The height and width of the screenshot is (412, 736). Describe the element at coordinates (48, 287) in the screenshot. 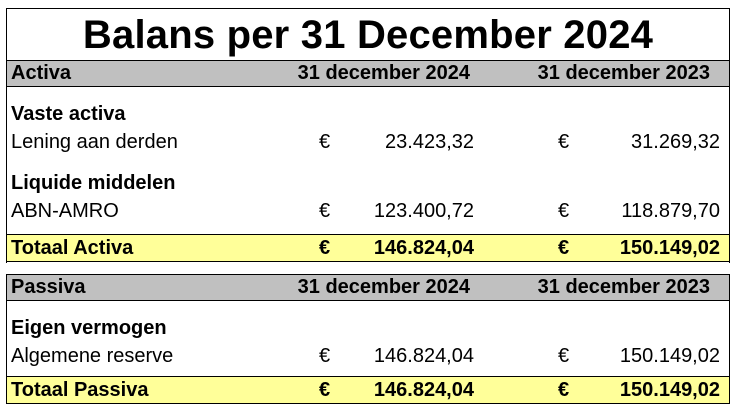

I see `passiva-header-label: Passiva` at that location.